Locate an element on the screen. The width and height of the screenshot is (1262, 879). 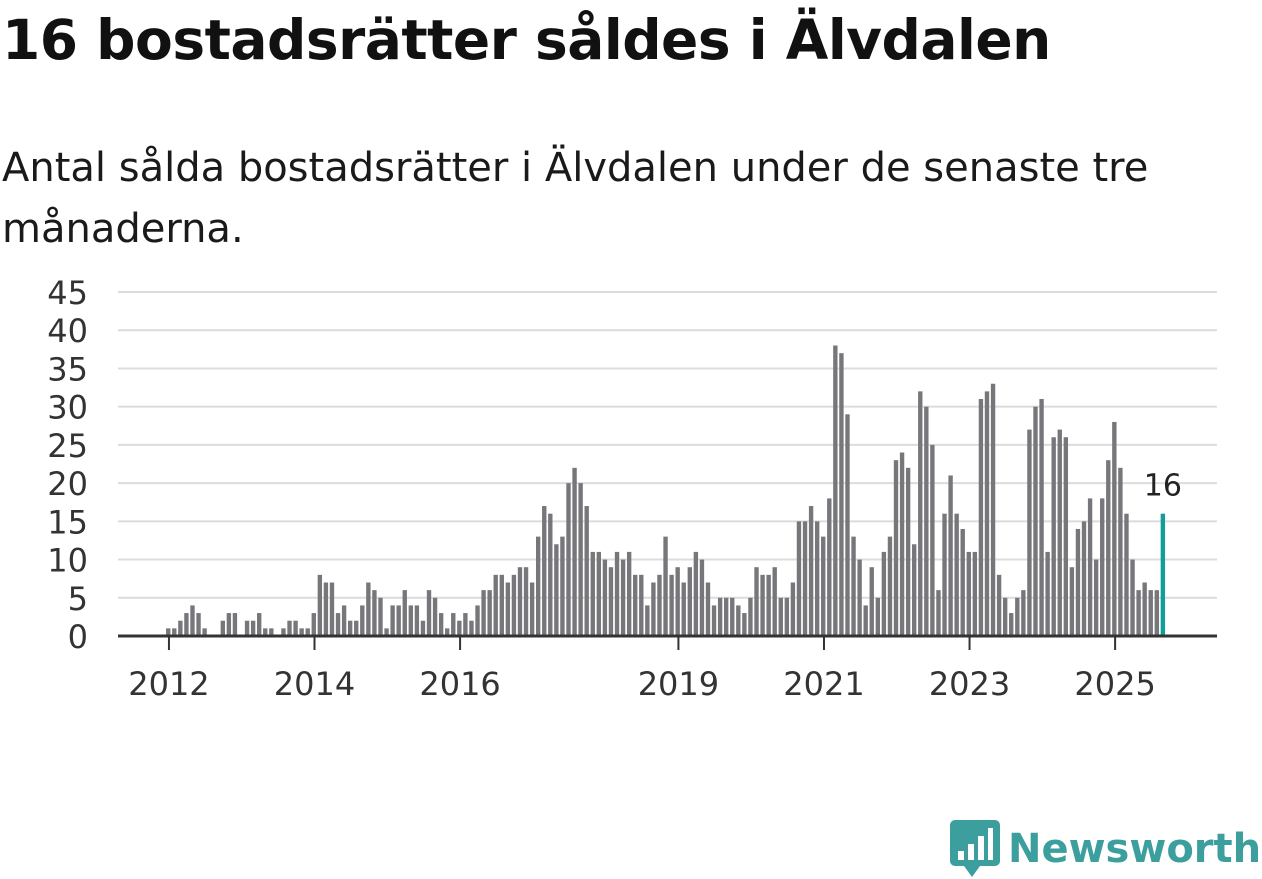
last-value-label: 16 is located at coordinates (1163, 486).